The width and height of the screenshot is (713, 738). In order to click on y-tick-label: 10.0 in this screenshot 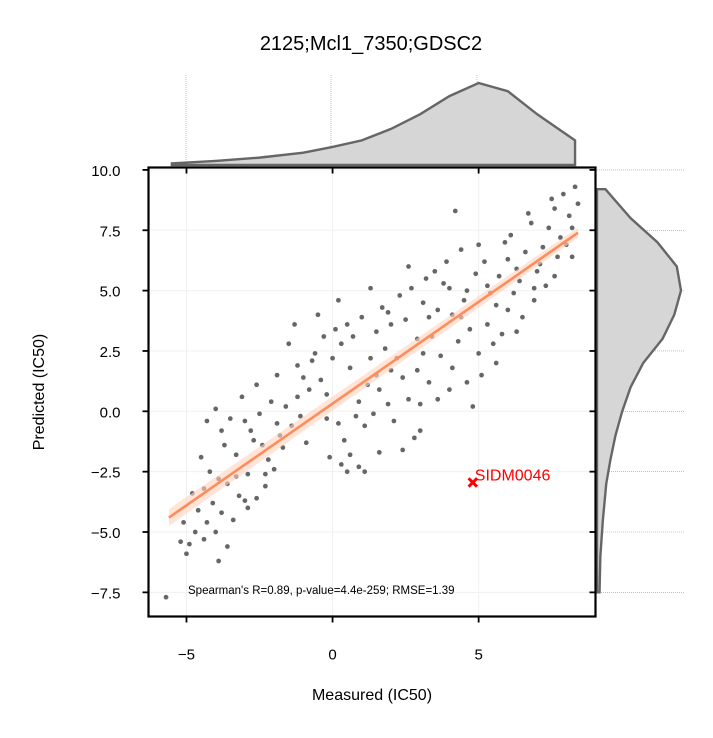, I will do `click(105, 171)`.